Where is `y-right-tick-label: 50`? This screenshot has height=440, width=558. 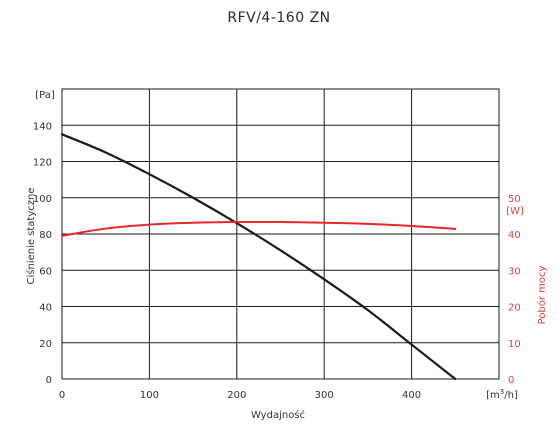 y-right-tick-label: 50 is located at coordinates (514, 199).